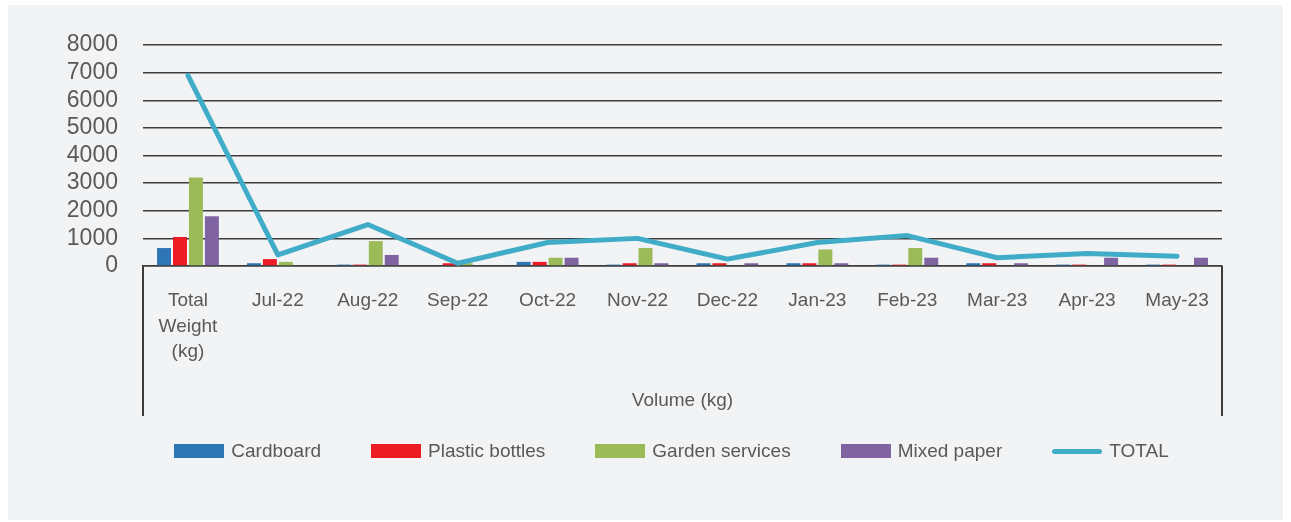 Image resolution: width=1291 pixels, height=522 pixels. I want to click on y-tick-label: 5000, so click(92, 126).